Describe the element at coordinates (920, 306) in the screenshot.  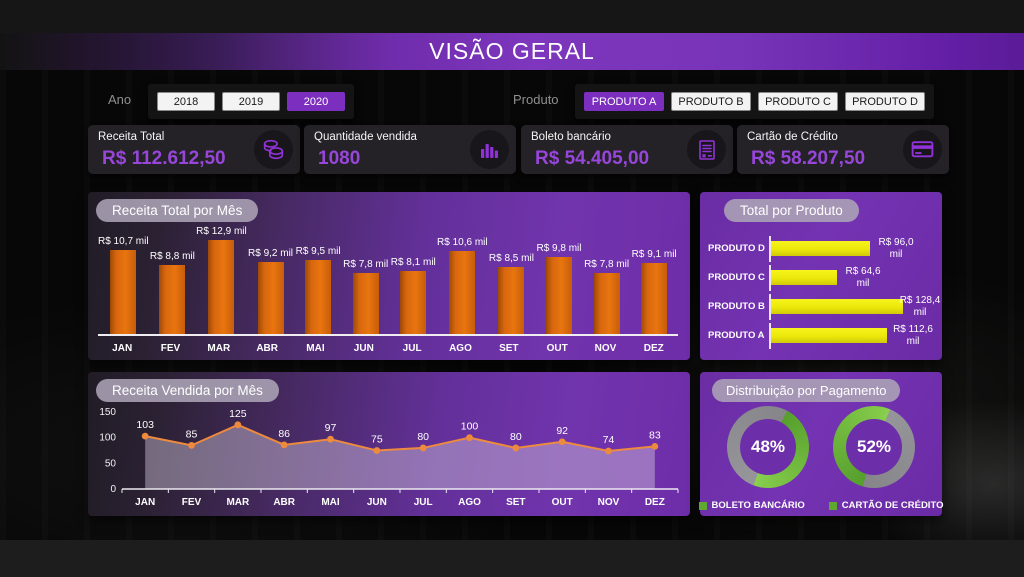
I see `bar-value-label: R$ 128,4 mil` at that location.